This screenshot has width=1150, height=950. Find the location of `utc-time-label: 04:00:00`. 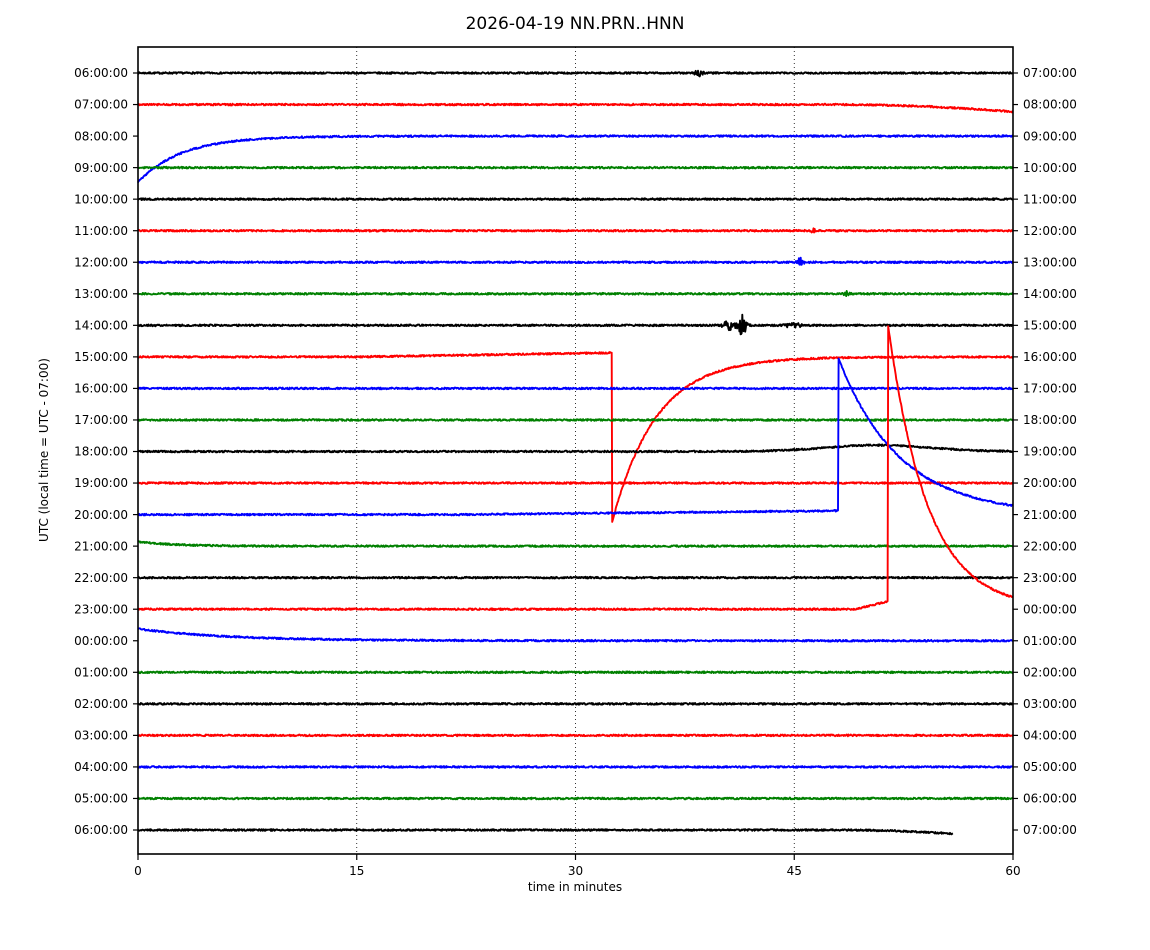

utc-time-label: 04:00:00 is located at coordinates (101, 767).